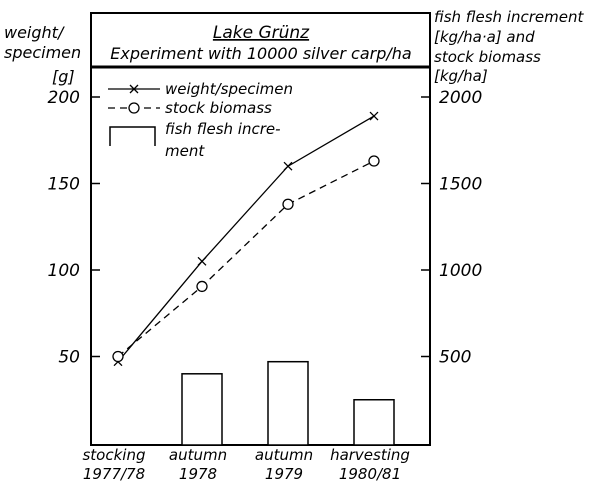 This screenshot has width=600, height=490. Describe the element at coordinates (63, 76) in the screenshot. I see `y-left-label-3: [g]` at that location.